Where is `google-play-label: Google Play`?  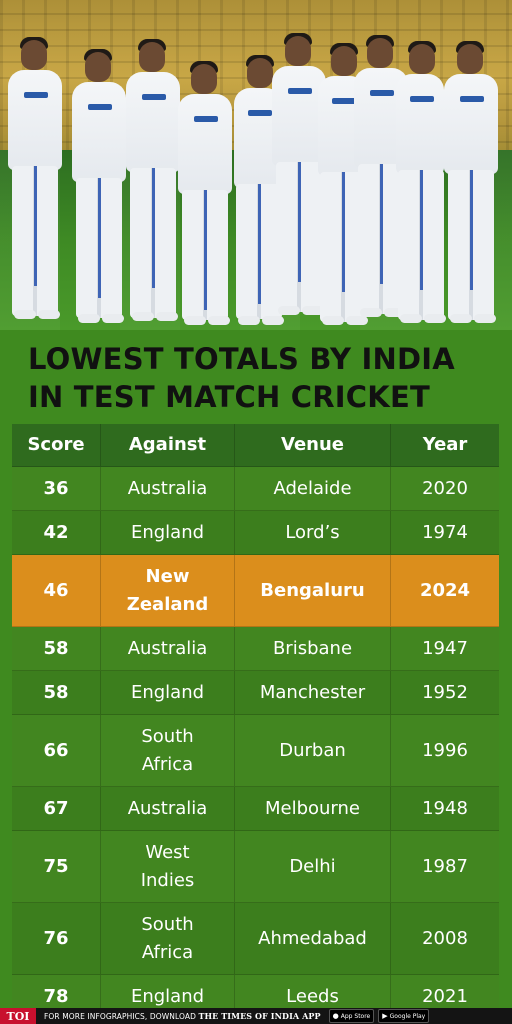
google-play-label: Google Play is located at coordinates (407, 1016).